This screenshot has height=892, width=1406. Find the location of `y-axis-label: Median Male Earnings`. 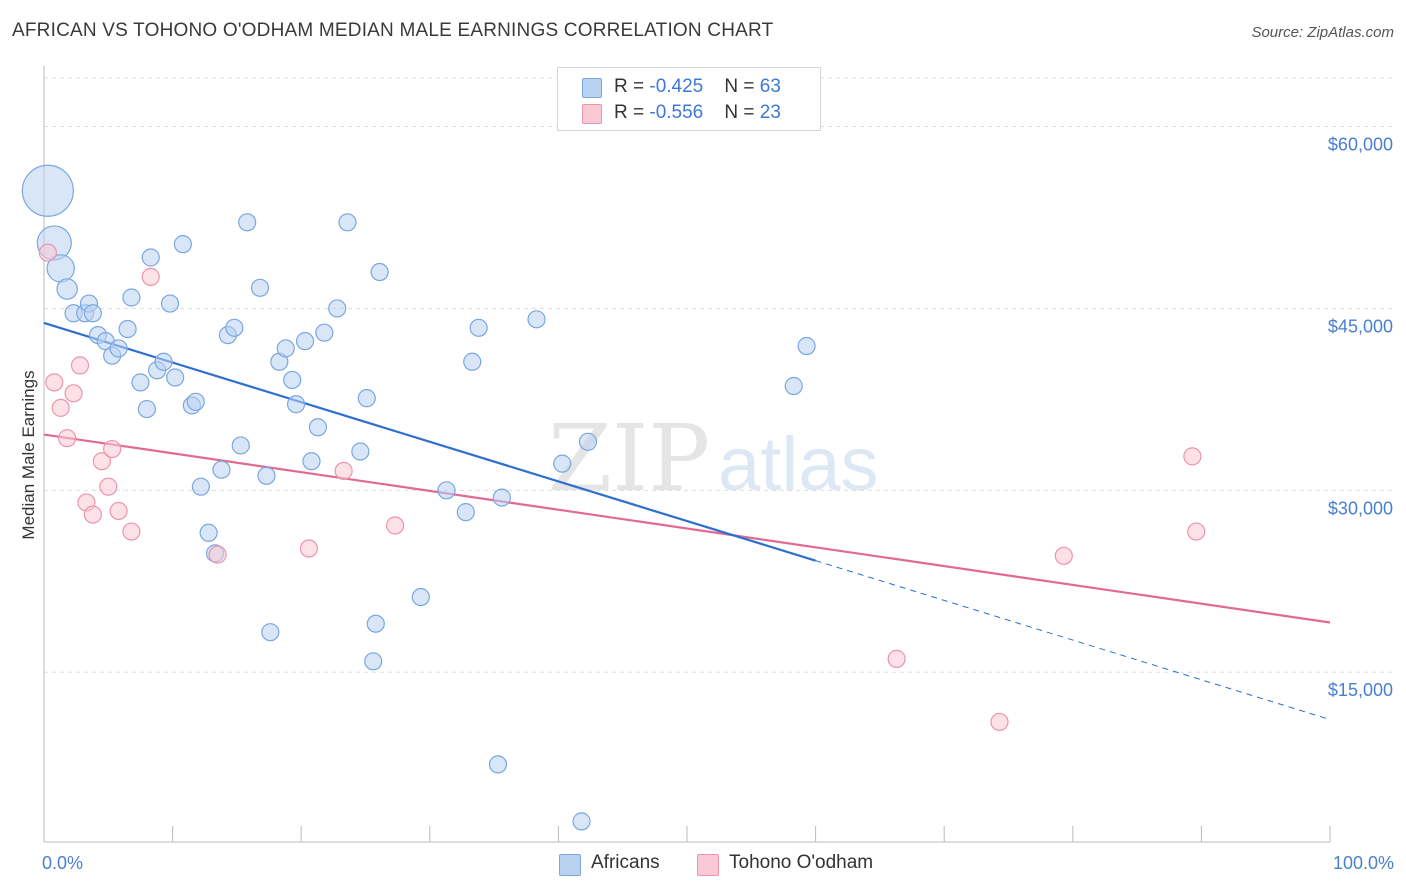

y-axis-label: Median Male Earnings is located at coordinates (28, 454).